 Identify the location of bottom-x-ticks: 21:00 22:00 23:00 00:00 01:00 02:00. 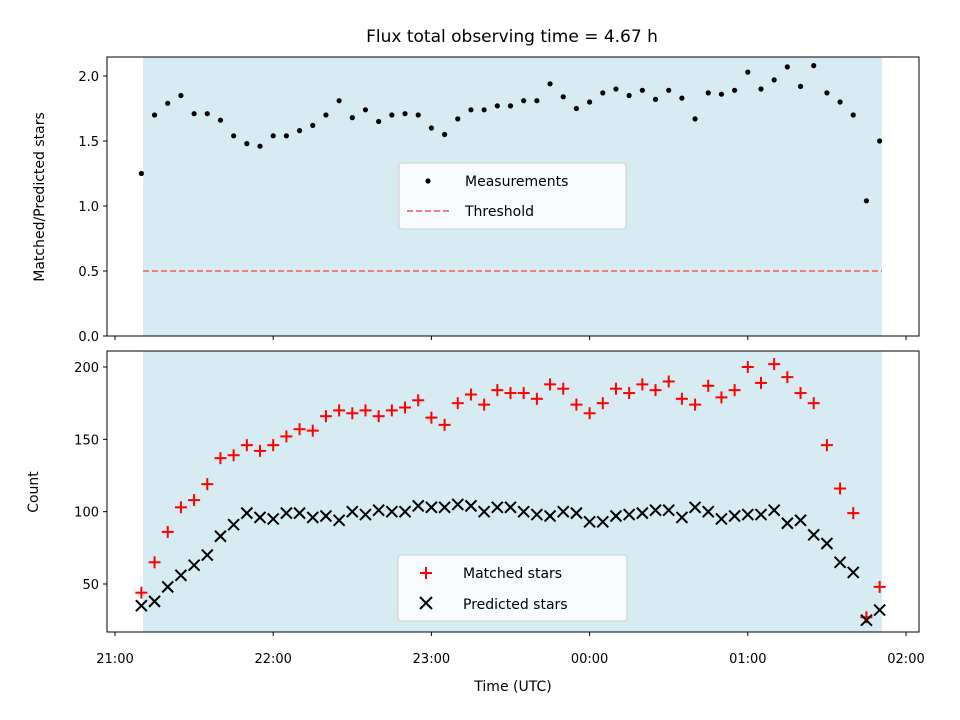
(510, 649).